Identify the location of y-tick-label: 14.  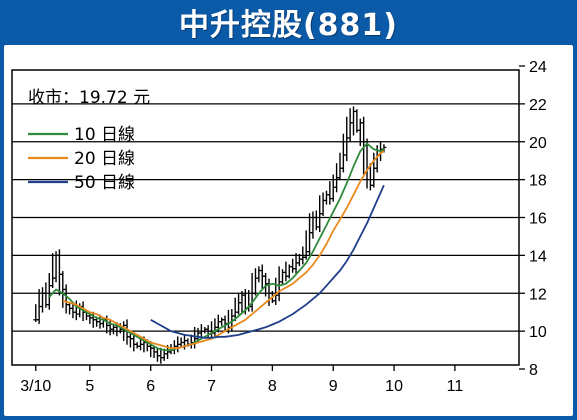
(538, 256).